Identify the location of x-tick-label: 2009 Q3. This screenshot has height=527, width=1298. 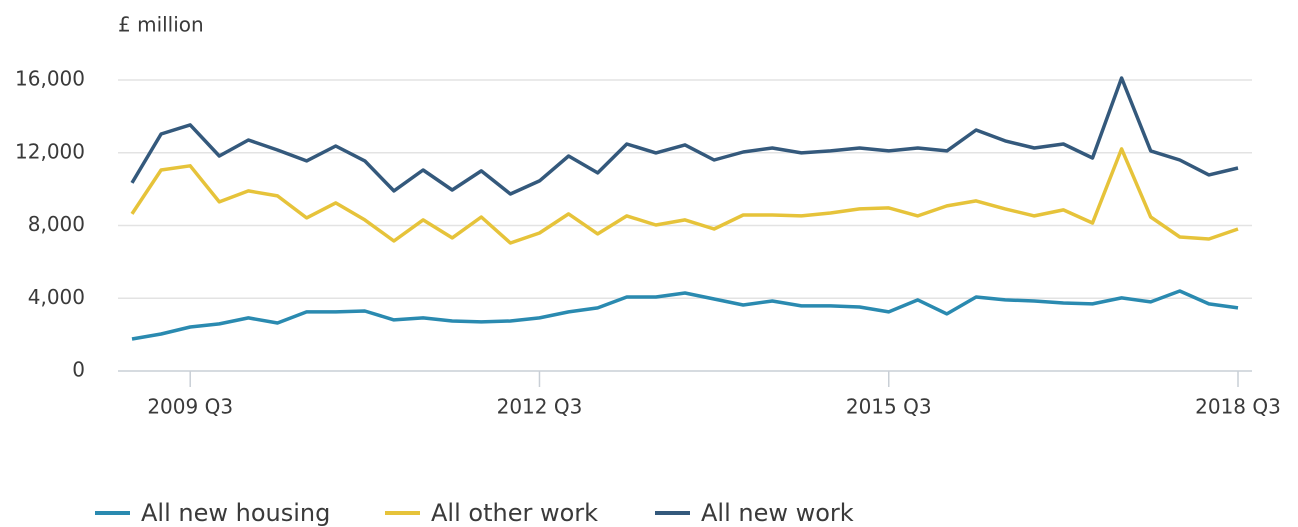
(190, 407).